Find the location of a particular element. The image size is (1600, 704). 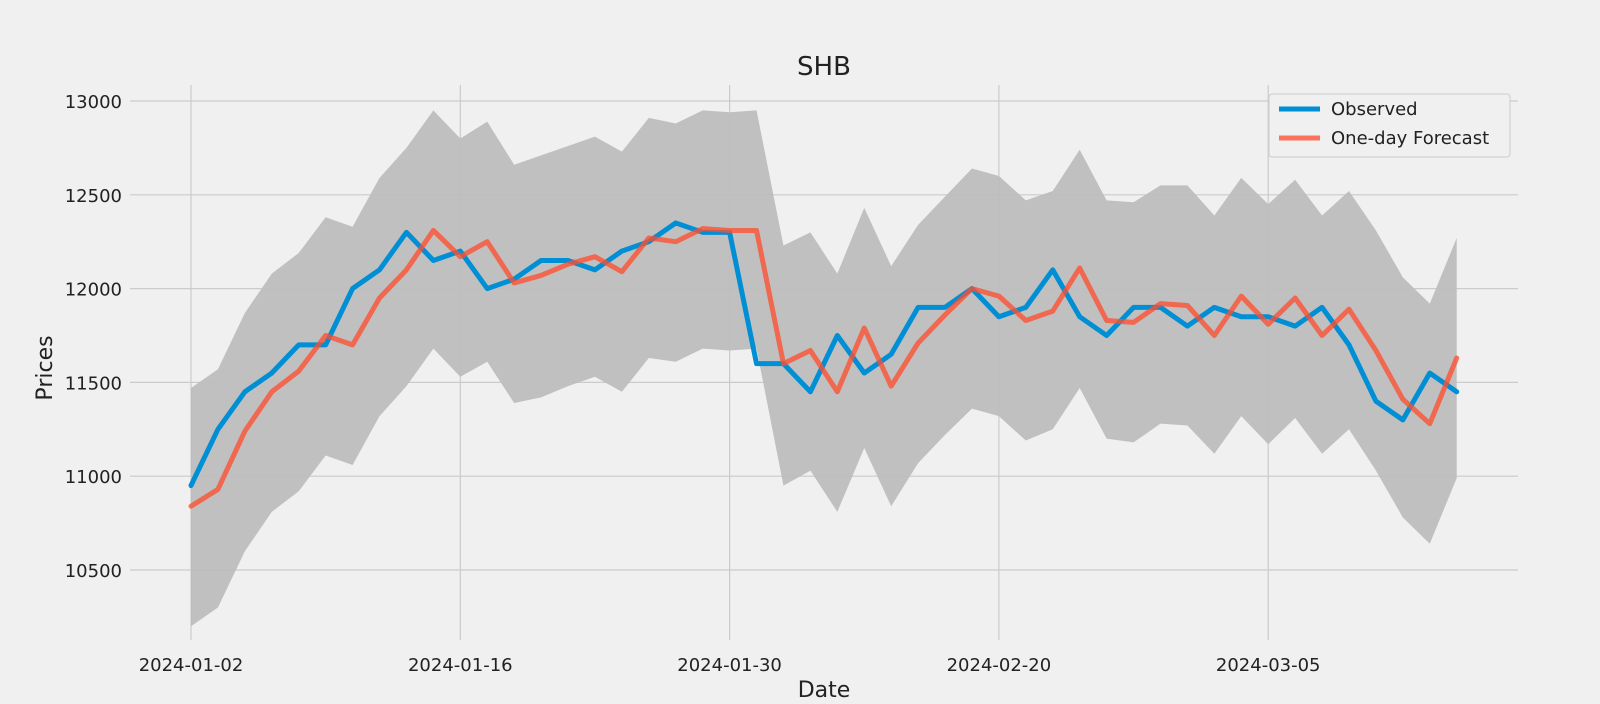

x-tick-label-2024-01-30: 2024-01-30 is located at coordinates (729, 665).